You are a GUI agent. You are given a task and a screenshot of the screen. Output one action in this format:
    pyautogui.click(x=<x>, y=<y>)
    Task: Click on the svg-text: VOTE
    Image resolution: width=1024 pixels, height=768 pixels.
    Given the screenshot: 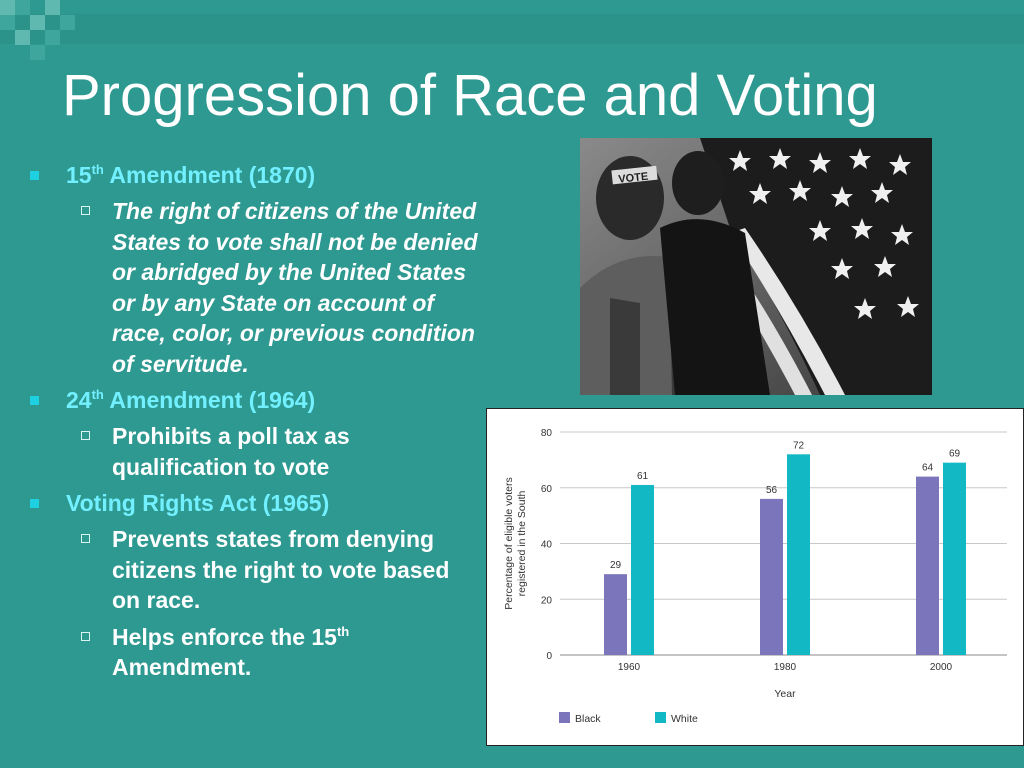 What is the action you would take?
    pyautogui.click(x=633, y=178)
    